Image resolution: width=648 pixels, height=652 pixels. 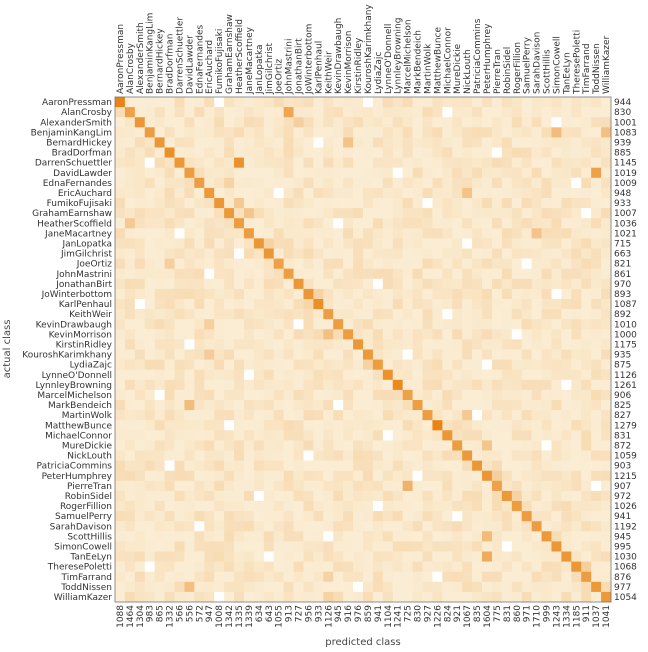 I want to click on column-label: PatriciaCommins, so click(x=478, y=56).